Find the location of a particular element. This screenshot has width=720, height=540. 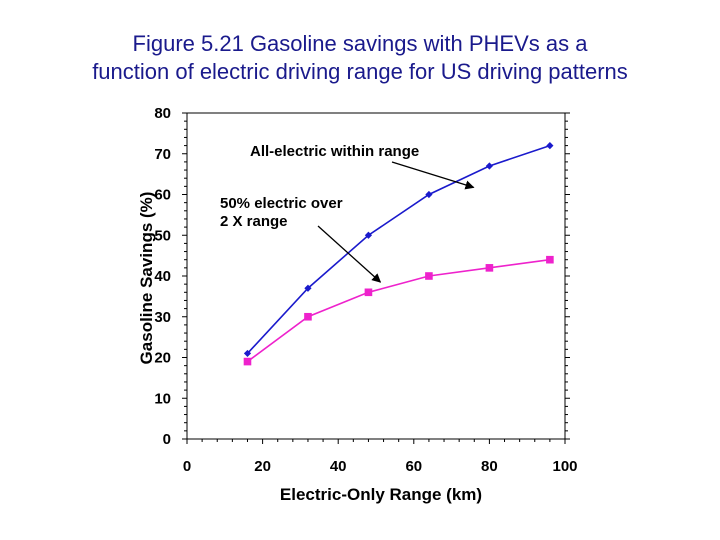

x-tick-label: 60 is located at coordinates (413, 466).